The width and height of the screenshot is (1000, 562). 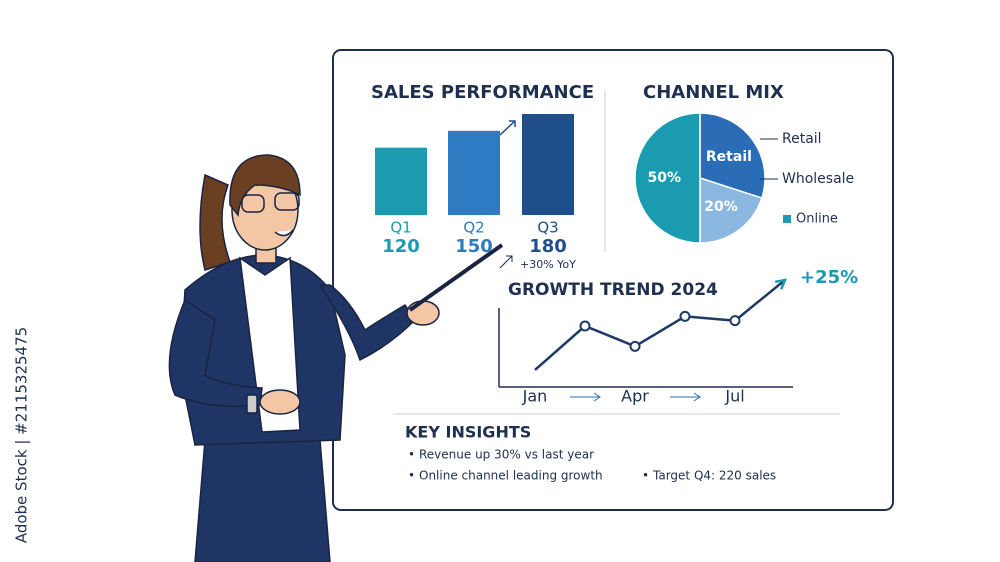 I want to click on category-label: Q1, so click(x=400, y=228).